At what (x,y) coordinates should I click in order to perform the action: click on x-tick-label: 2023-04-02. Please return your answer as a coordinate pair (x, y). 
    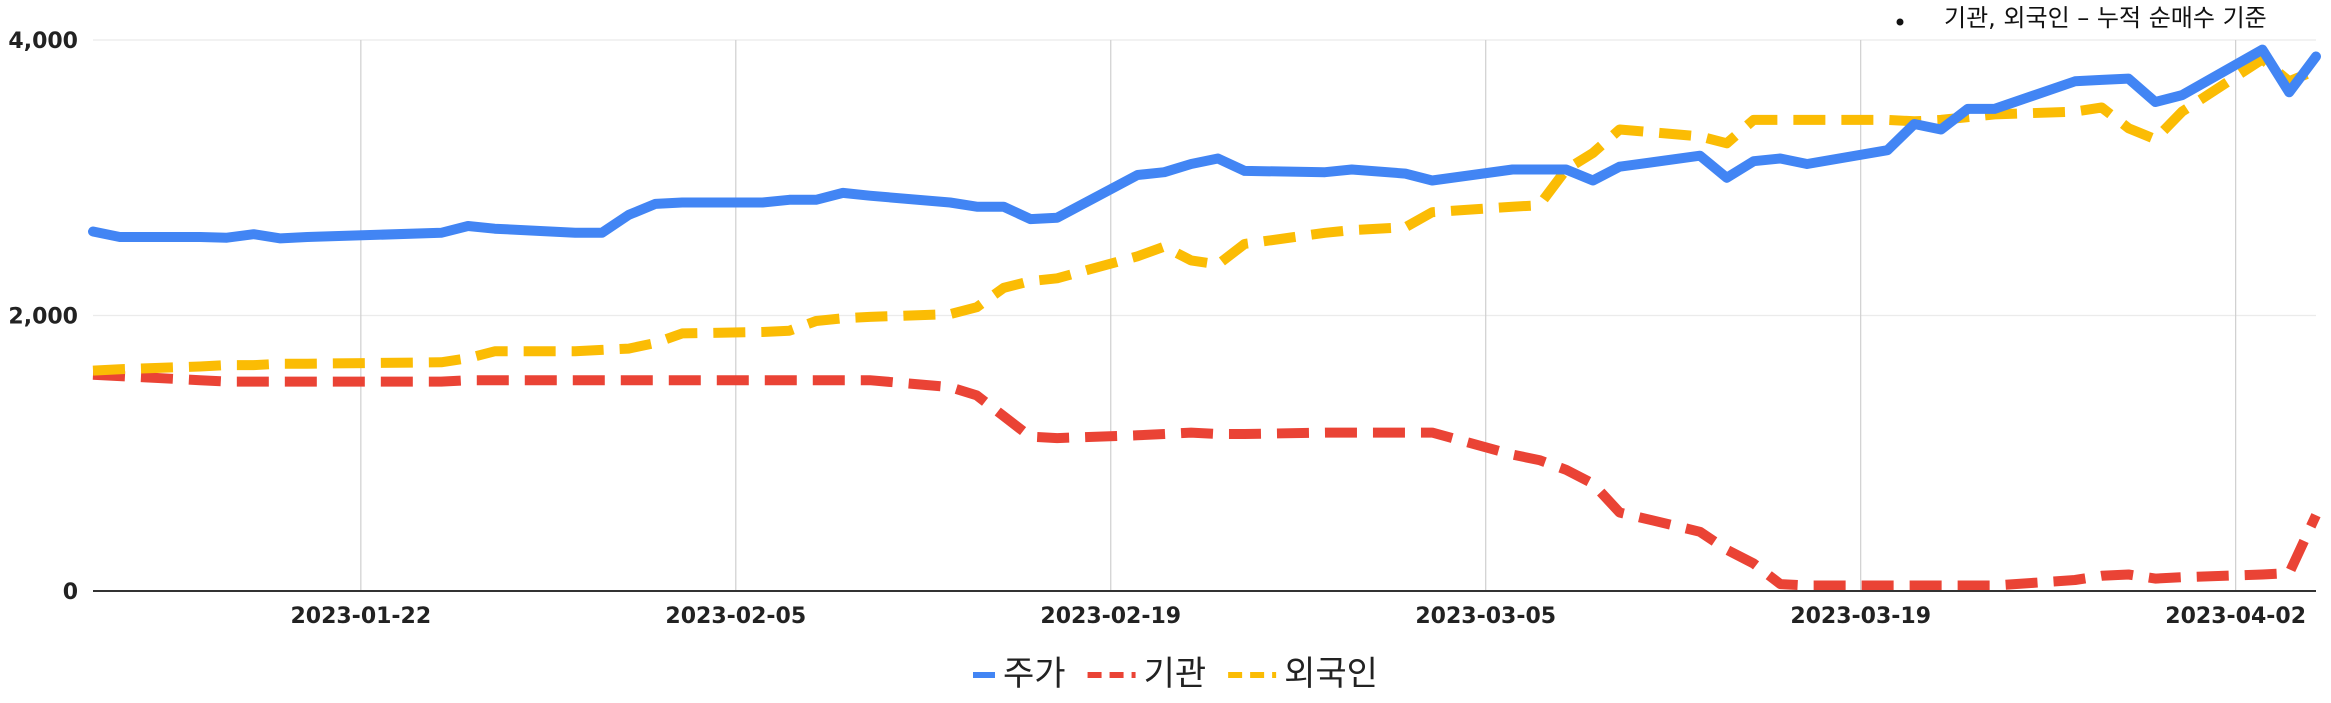
    Looking at the image, I should click on (2235, 616).